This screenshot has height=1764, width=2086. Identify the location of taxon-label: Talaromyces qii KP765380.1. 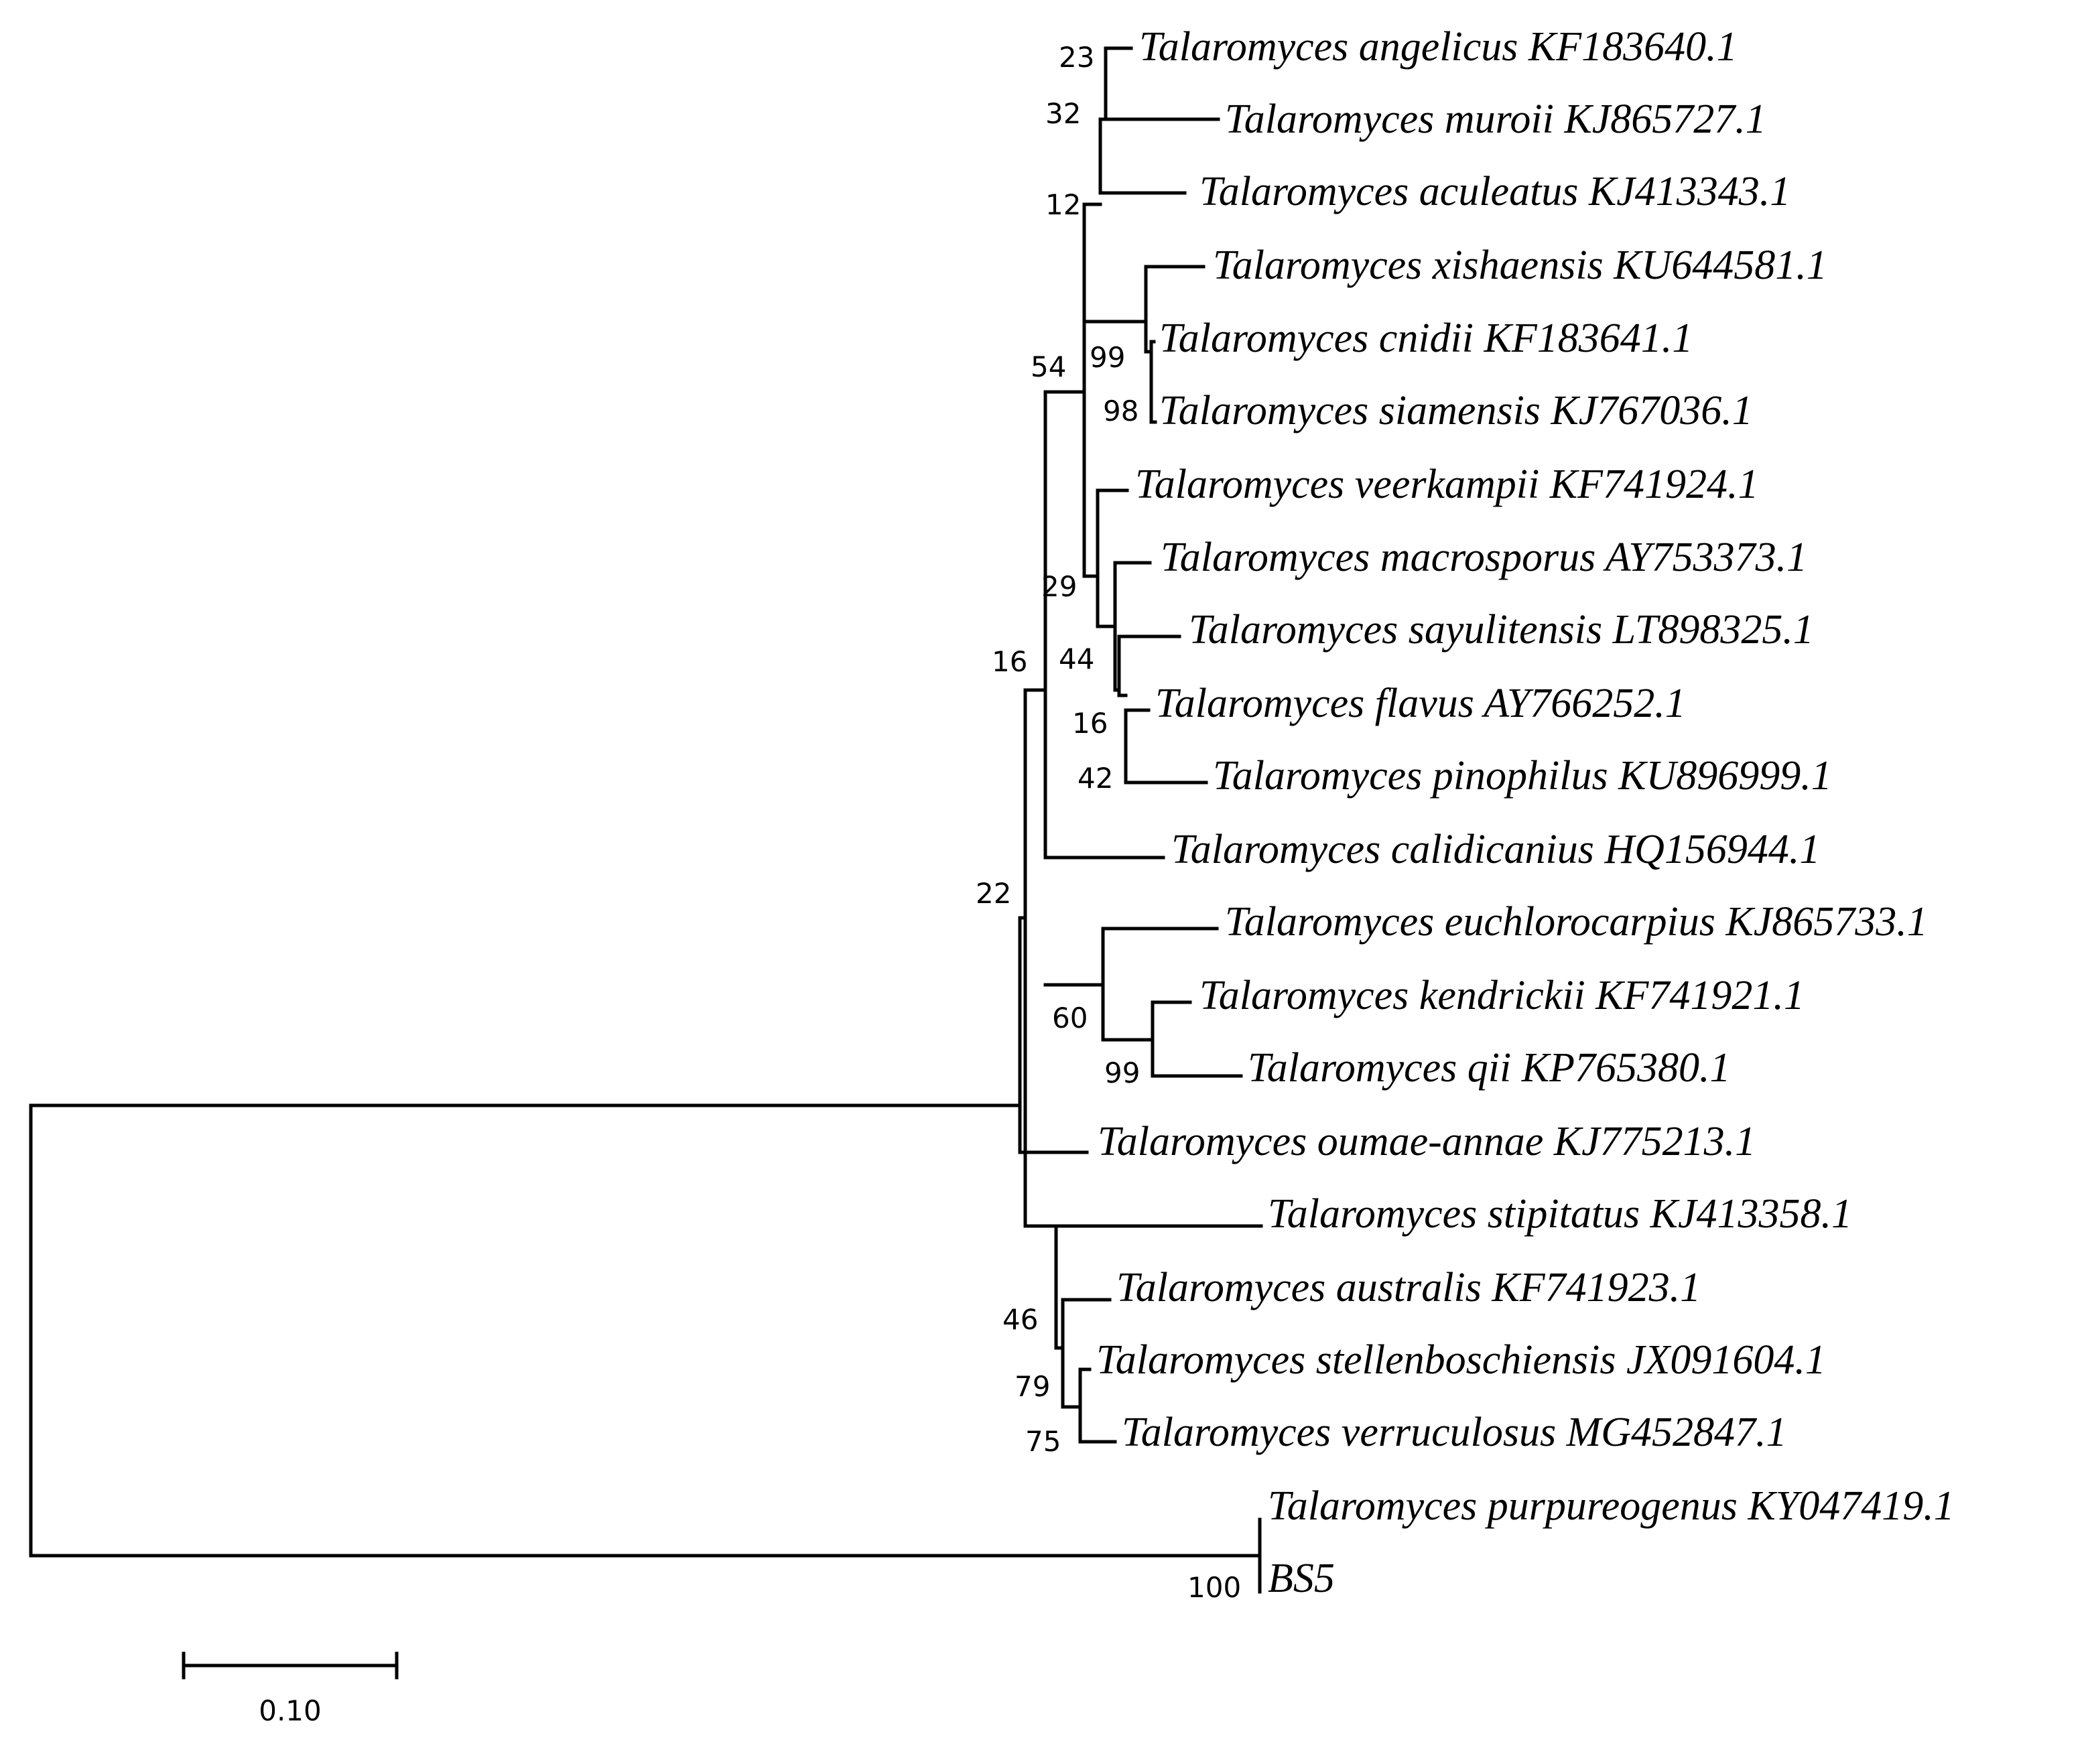
(1489, 1068).